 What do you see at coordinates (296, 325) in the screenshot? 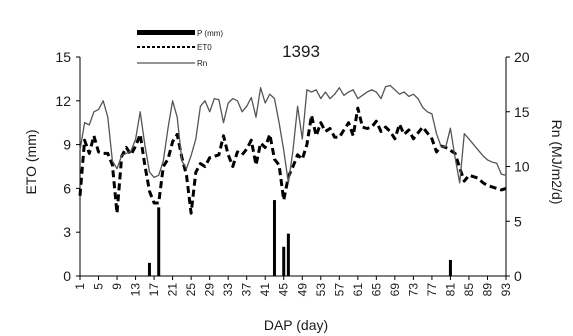
I see `x-axis-label: DAP (day)` at bounding box center [296, 325].